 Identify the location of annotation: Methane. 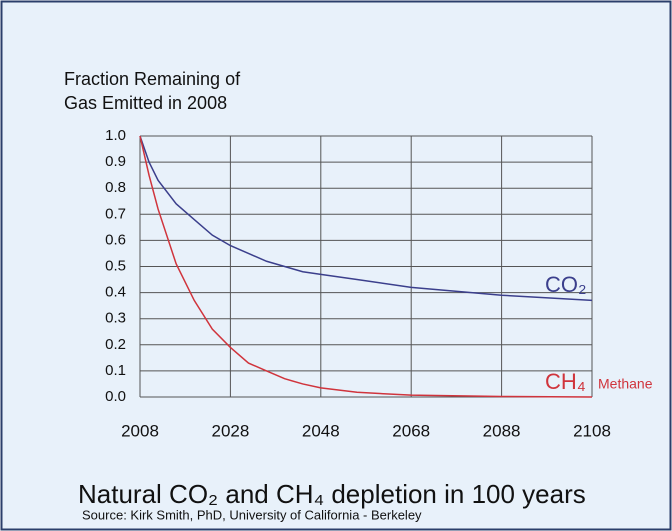
(625, 384).